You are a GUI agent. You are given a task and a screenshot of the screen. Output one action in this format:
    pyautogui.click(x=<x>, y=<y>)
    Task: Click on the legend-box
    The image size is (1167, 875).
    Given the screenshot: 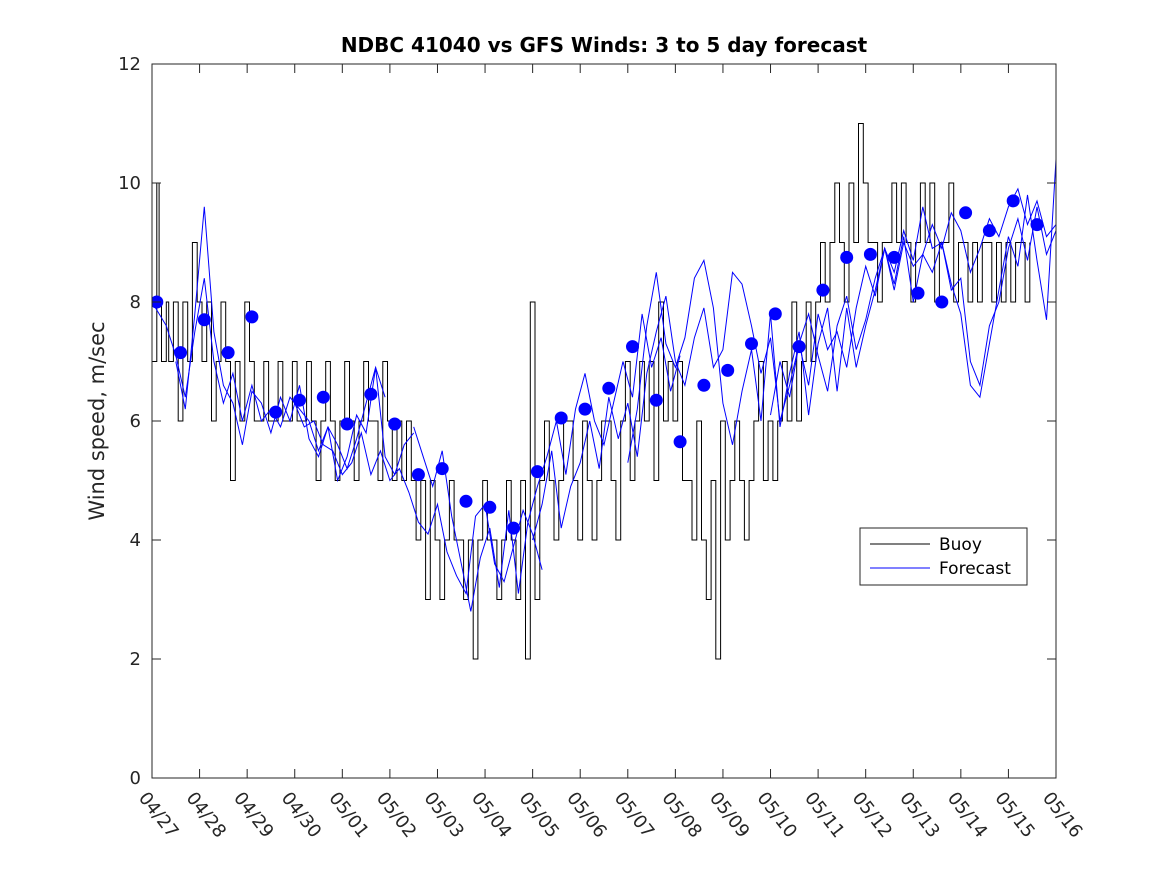 What is the action you would take?
    pyautogui.click(x=943, y=556)
    